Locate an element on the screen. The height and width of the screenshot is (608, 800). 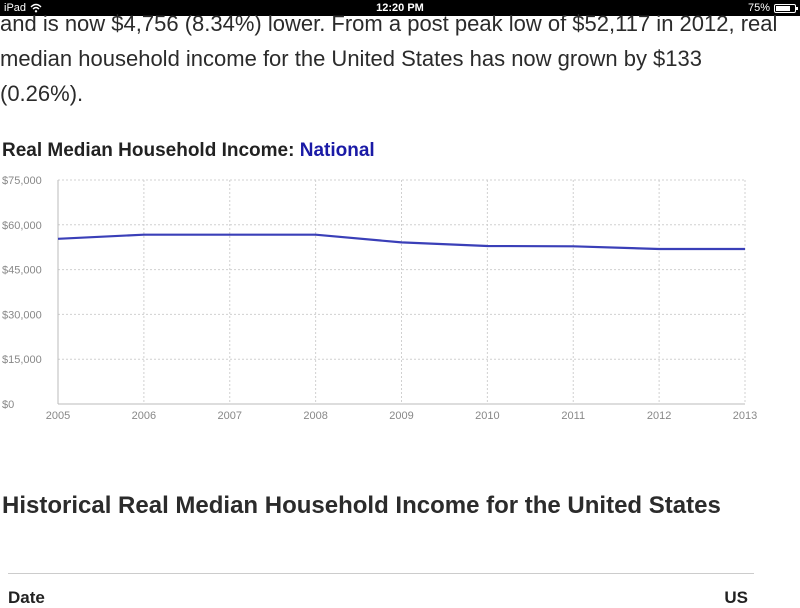
y-tick-label: $15,000 is located at coordinates (22, 360).